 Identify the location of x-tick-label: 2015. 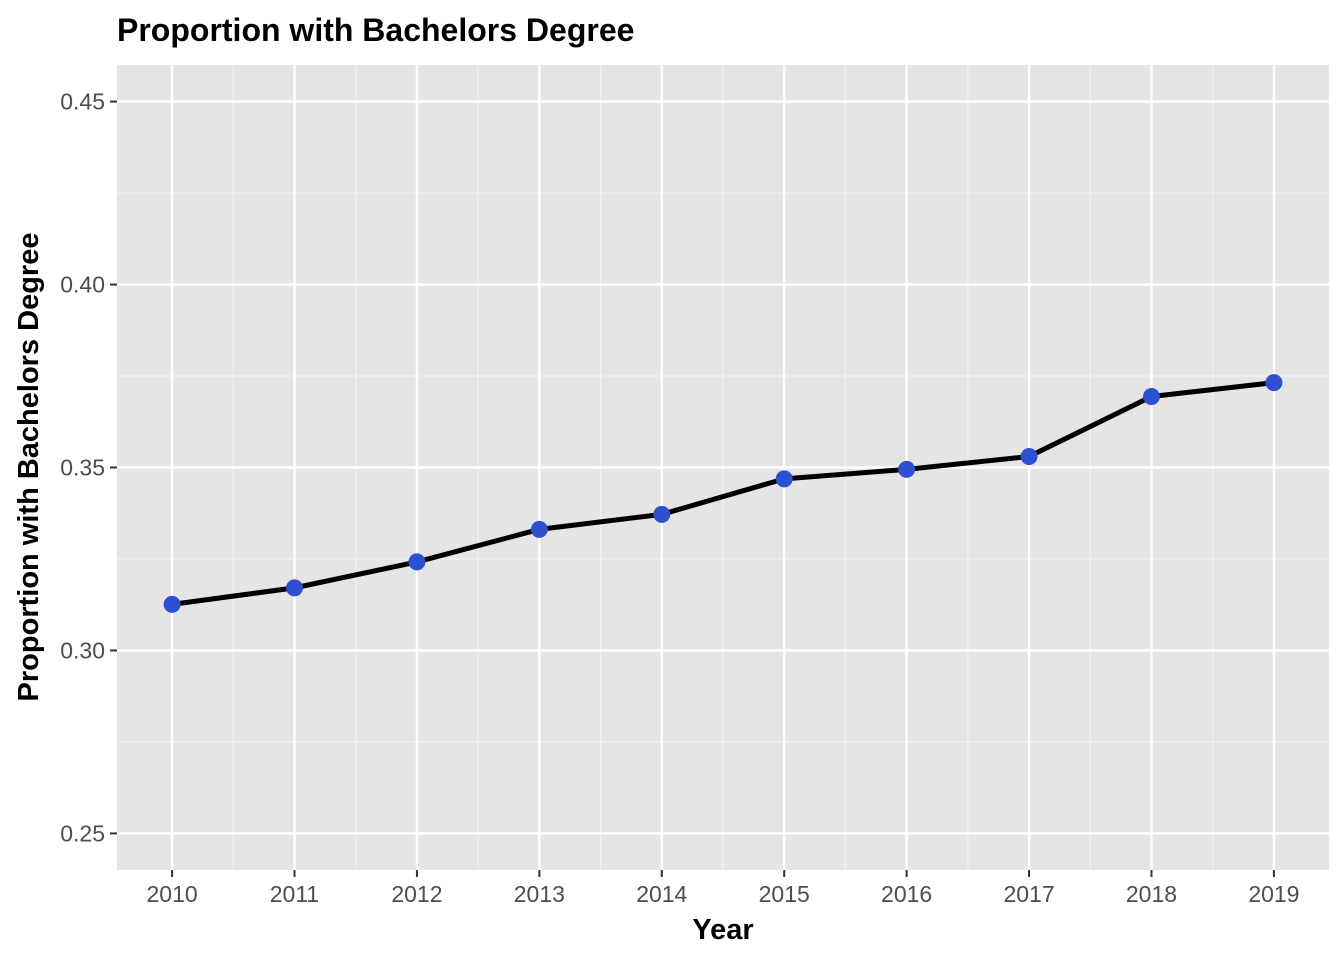
(784, 894).